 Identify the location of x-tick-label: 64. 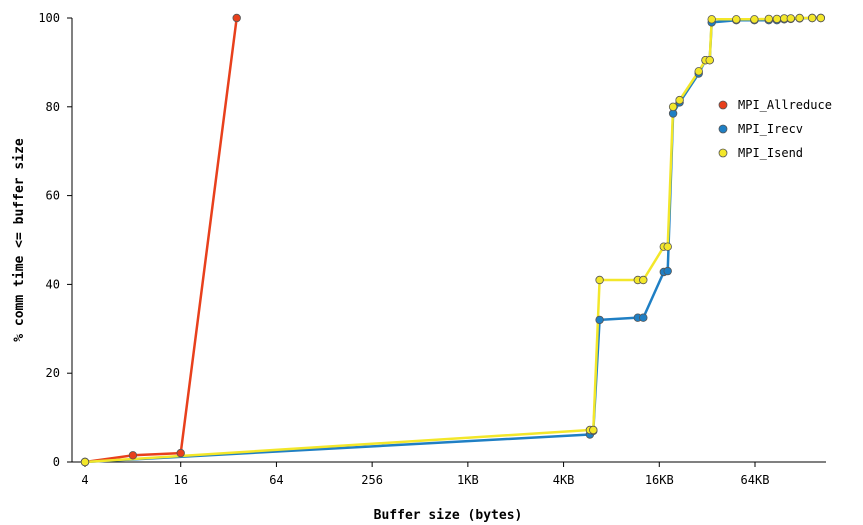
(276, 480).